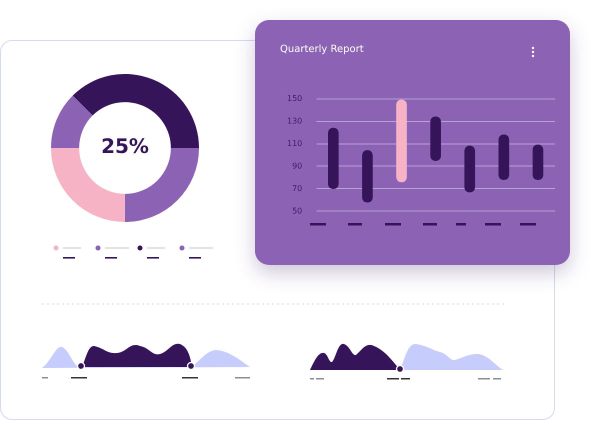 The width and height of the screenshot is (613, 421). Describe the element at coordinates (322, 49) in the screenshot. I see `chart-title: Quarterly Report` at that location.